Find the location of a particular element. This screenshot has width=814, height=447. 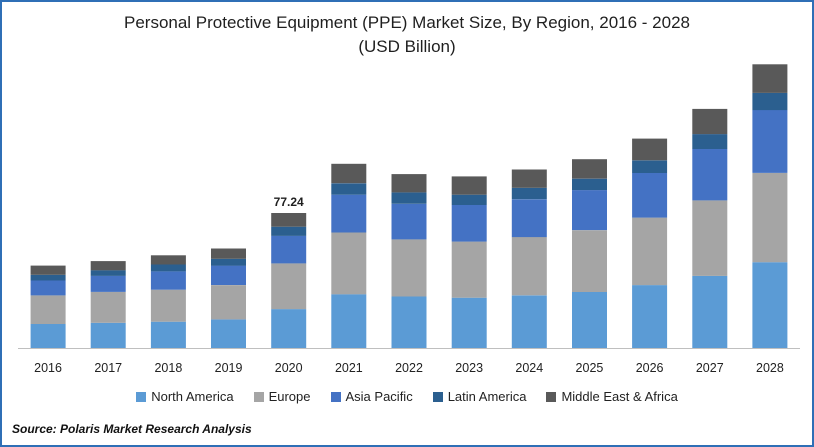

chart-subtitle: (USD Billion) is located at coordinates (407, 46).